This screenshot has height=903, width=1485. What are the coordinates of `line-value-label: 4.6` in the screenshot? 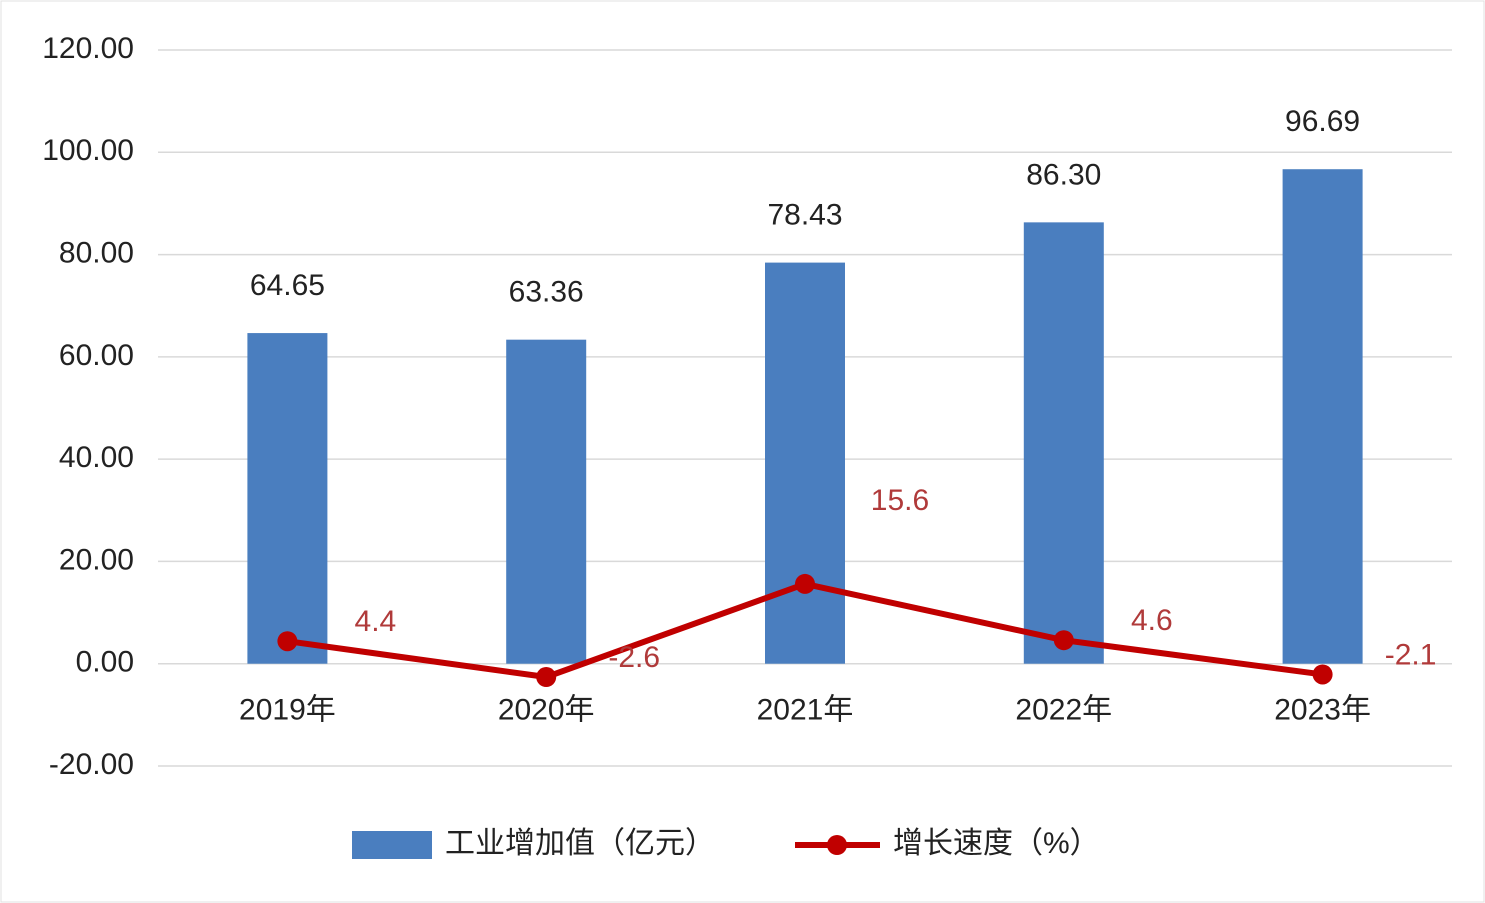 It's located at (1152, 620).